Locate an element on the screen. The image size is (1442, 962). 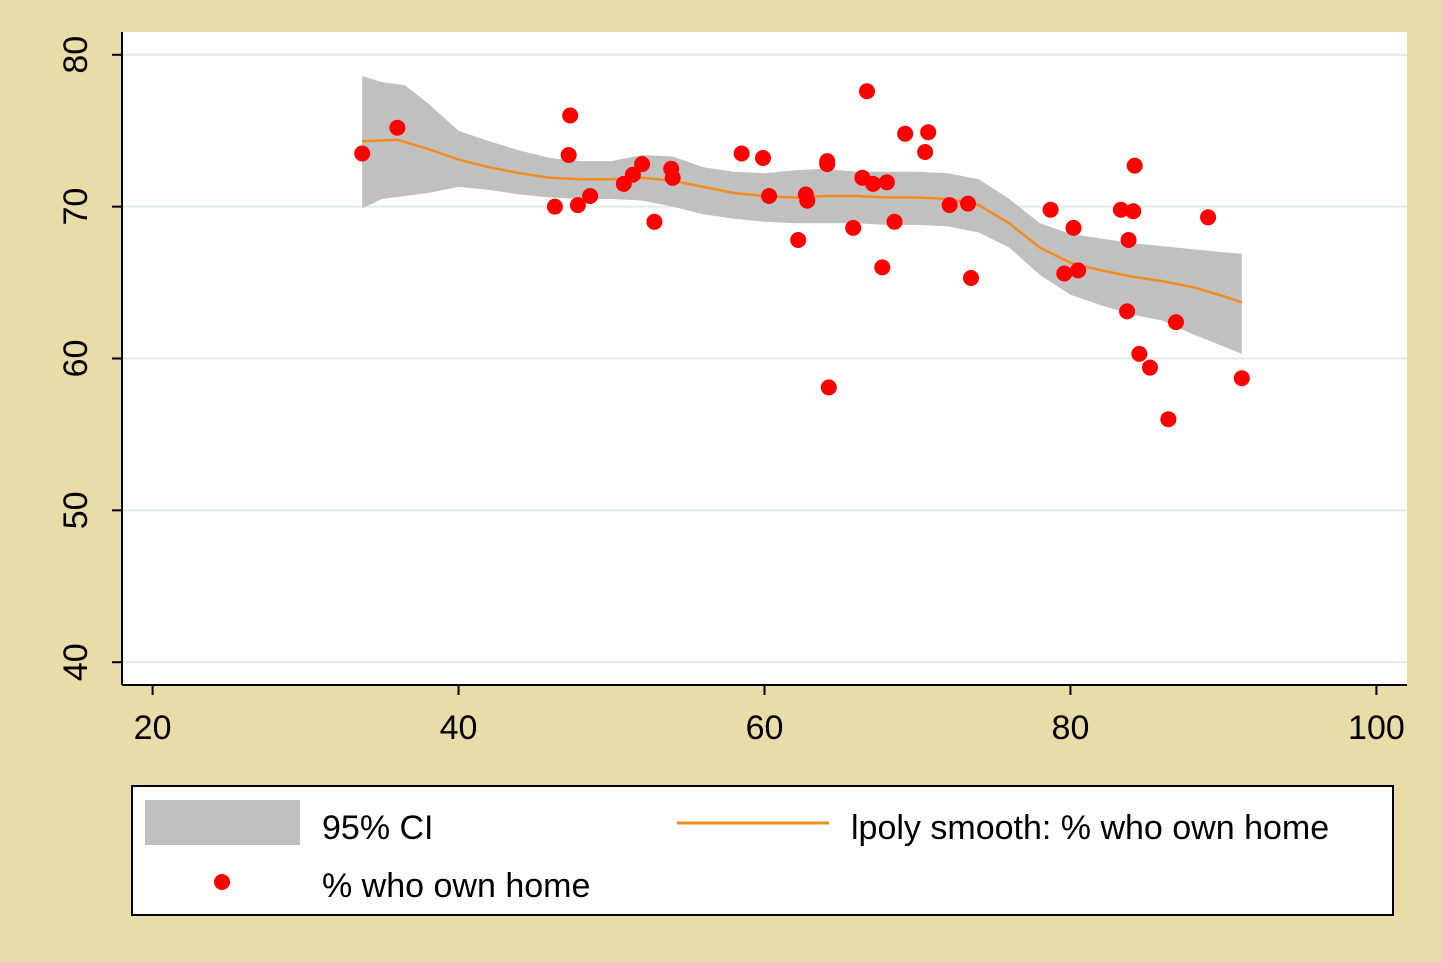
legend-box is located at coordinates (762, 850).